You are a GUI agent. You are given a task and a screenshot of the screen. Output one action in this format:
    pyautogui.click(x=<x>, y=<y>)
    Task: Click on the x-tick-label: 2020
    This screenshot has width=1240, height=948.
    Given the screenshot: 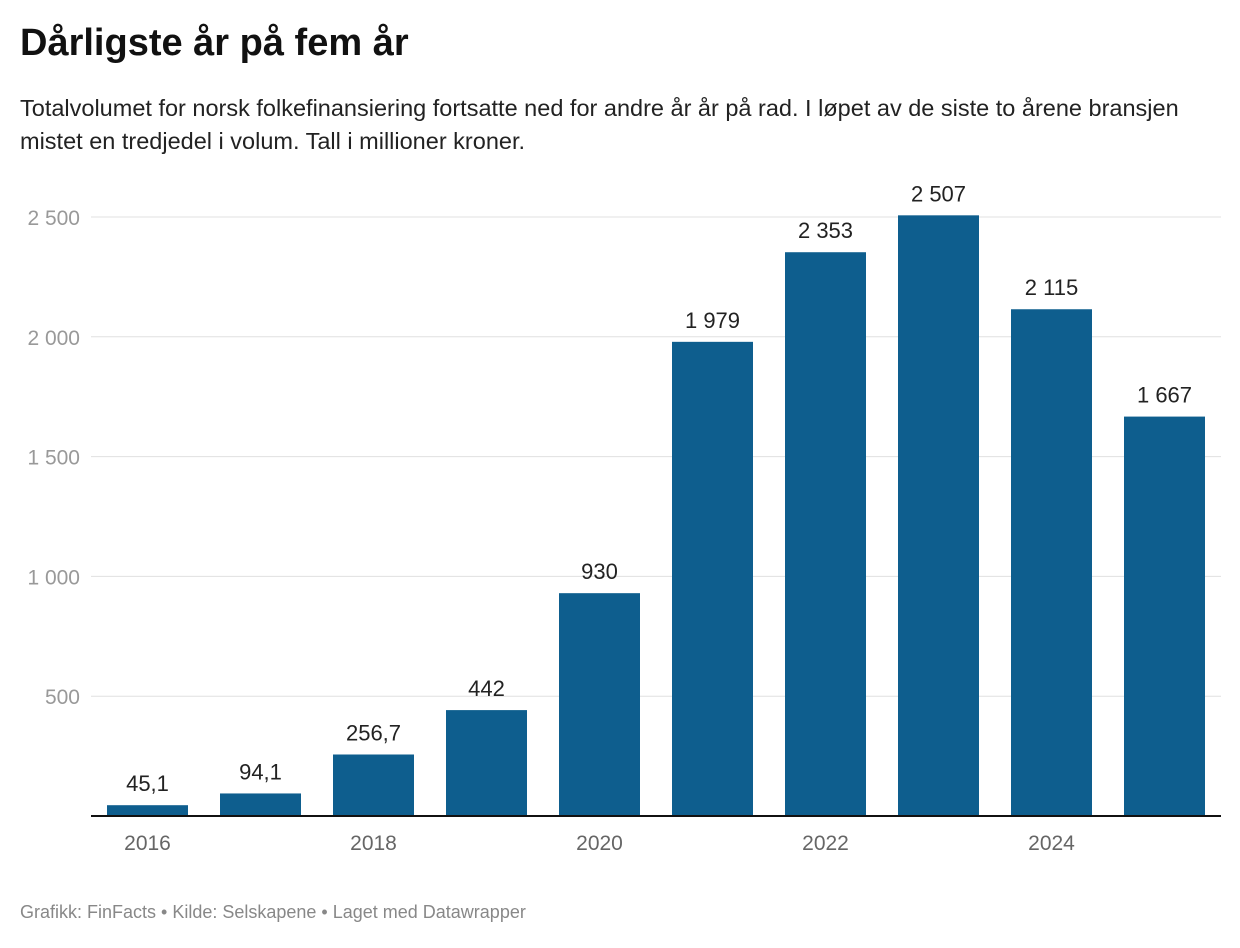 What is the action you would take?
    pyautogui.click(x=599, y=843)
    